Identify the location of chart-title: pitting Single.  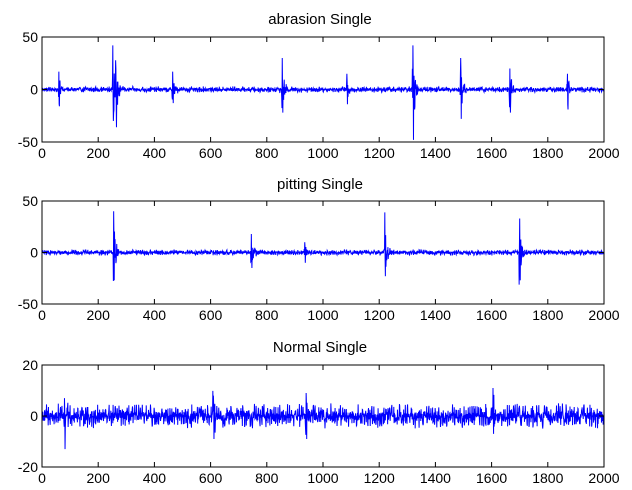
(320, 184).